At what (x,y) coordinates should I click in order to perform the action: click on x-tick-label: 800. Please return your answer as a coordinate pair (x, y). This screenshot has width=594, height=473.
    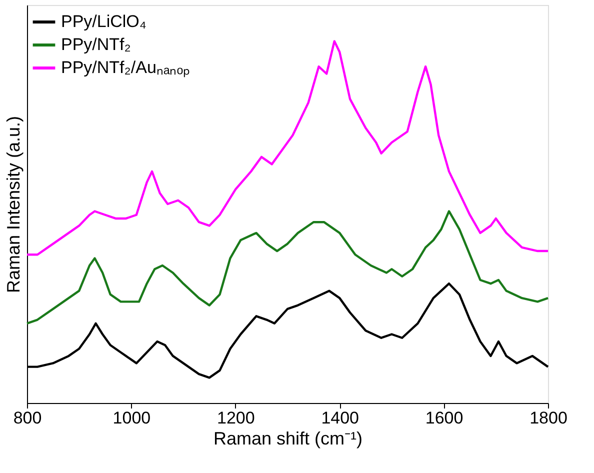
    Looking at the image, I should click on (27, 418).